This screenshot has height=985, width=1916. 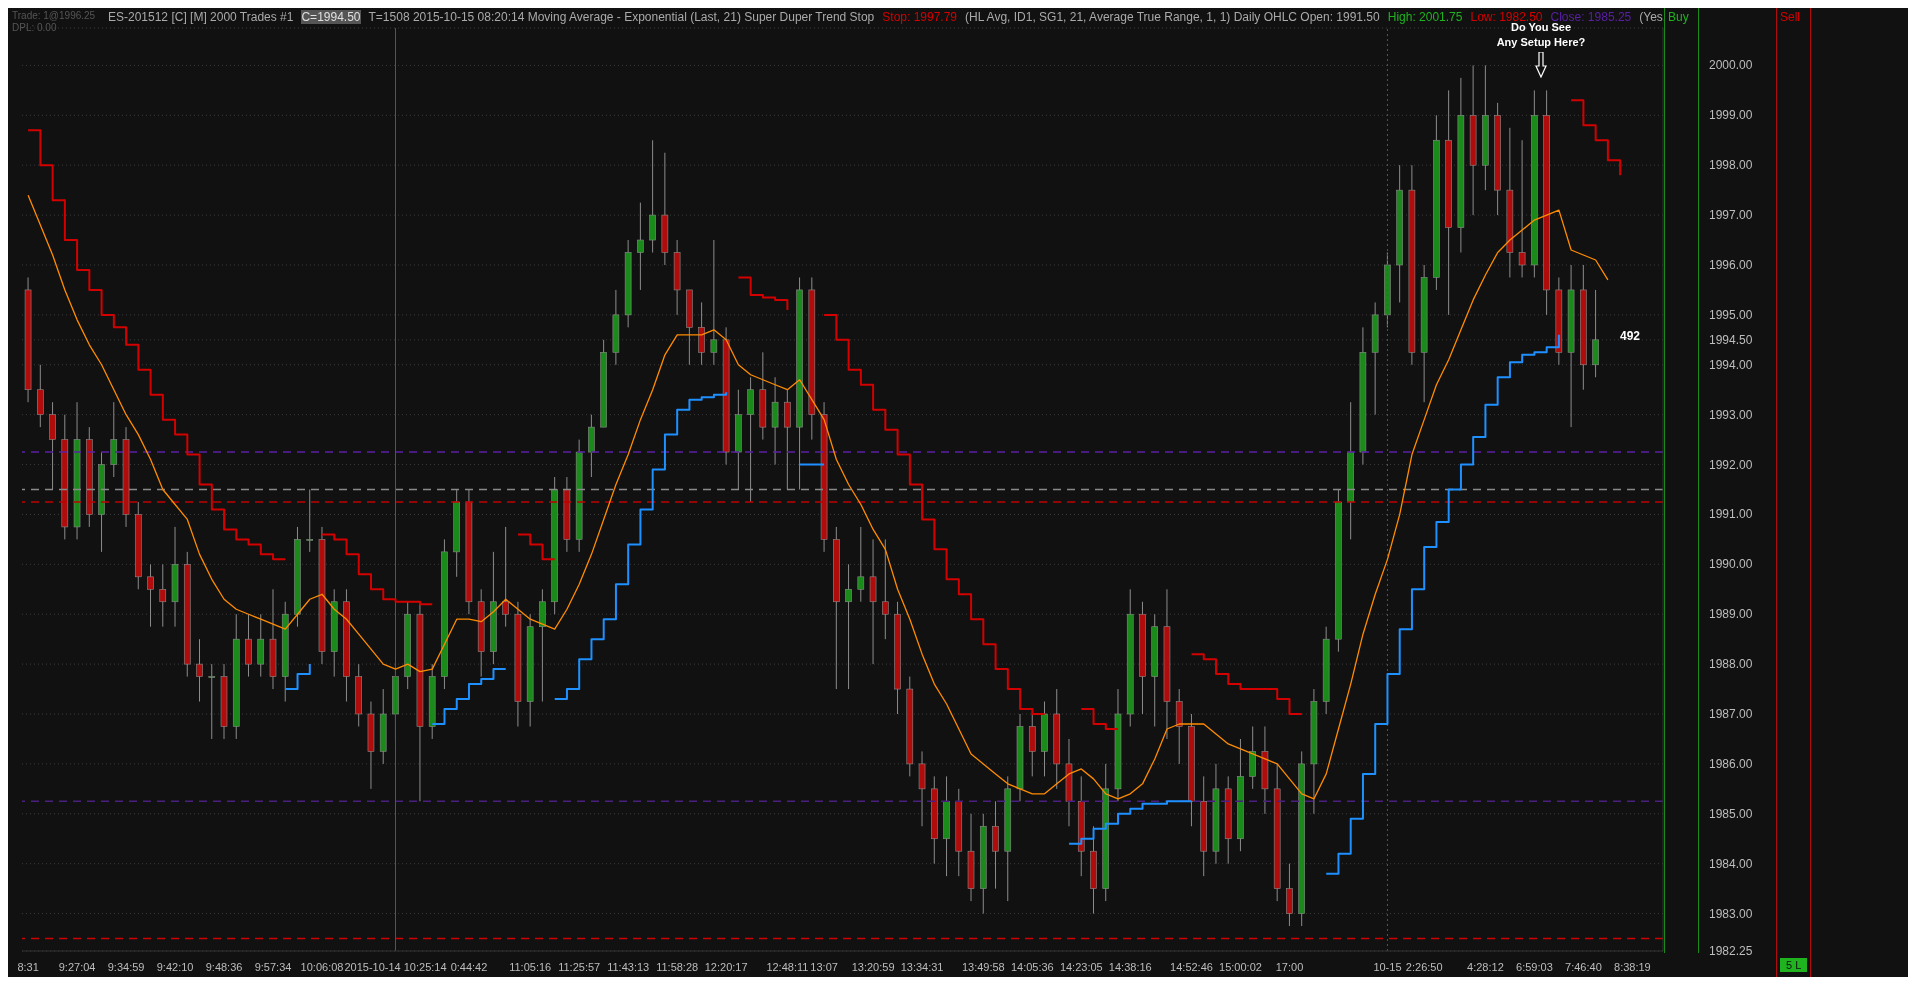 I want to click on y-tick-label: 1996.00, so click(x=1731, y=264).